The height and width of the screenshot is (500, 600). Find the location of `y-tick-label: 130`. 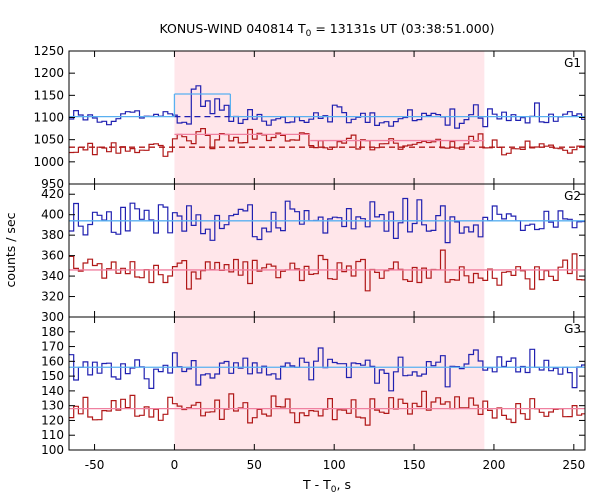

y-tick-label: 130 is located at coordinates (52, 406).